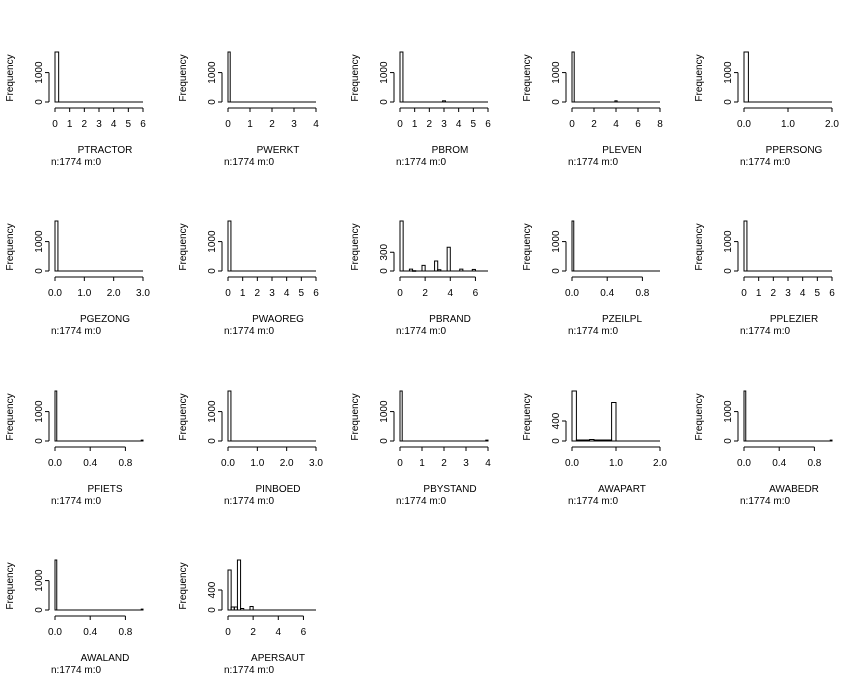  What do you see at coordinates (143, 293) in the screenshot?
I see `x-tick-label: 3.0` at bounding box center [143, 293].